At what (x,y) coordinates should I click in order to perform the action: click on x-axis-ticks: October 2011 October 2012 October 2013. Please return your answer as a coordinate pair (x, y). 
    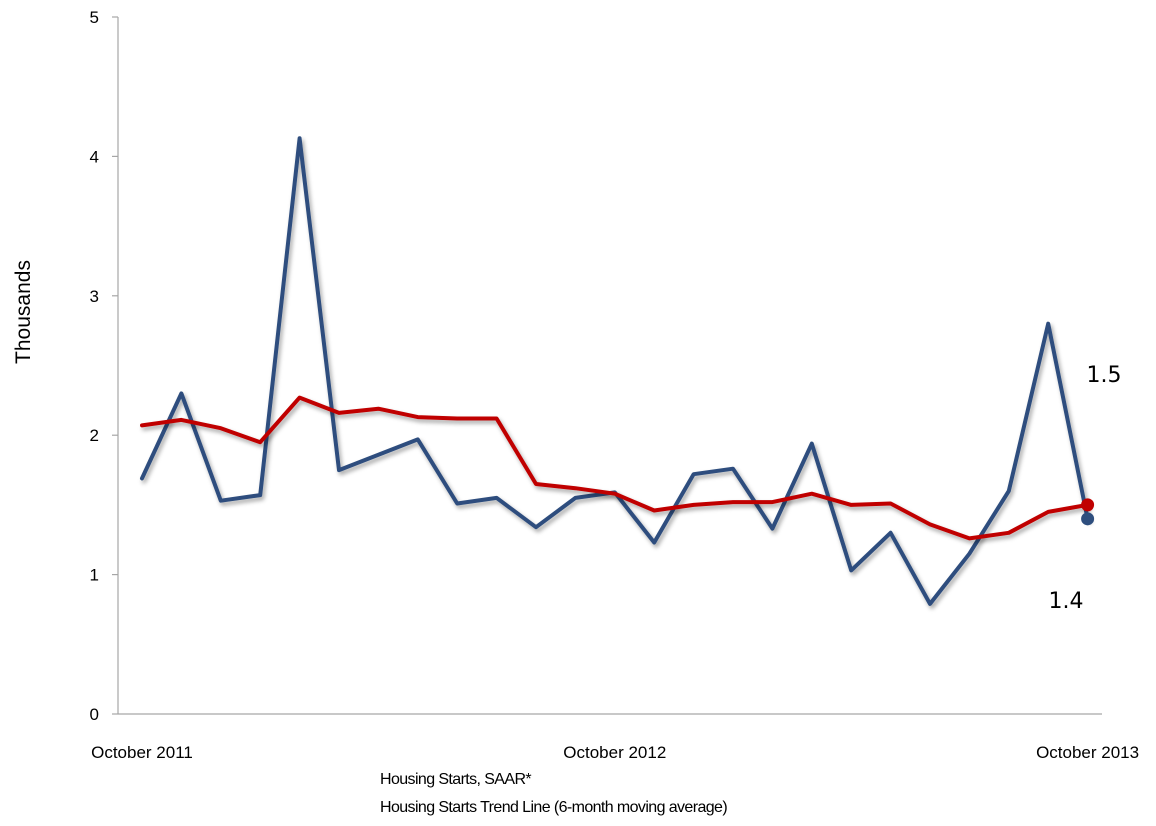
    Looking at the image, I should click on (615, 752).